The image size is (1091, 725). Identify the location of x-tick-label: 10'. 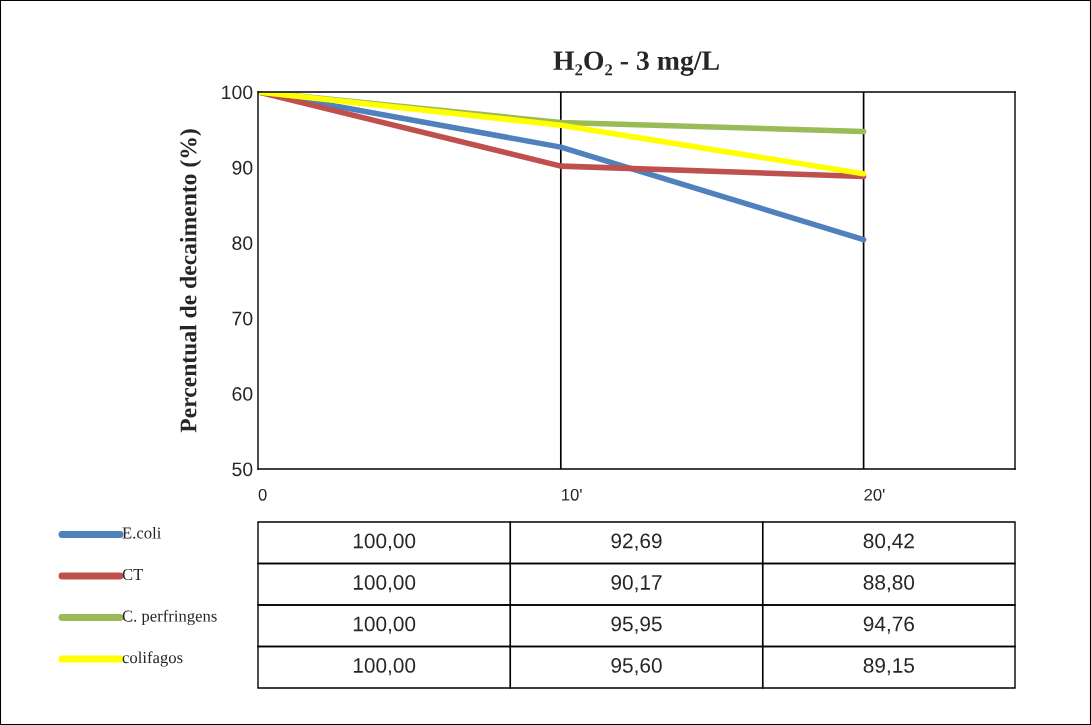
(572, 494).